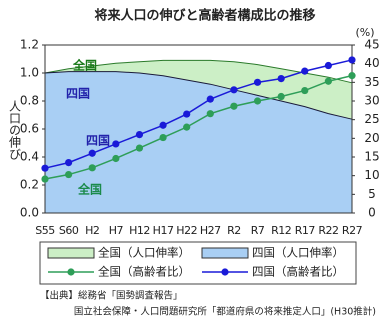 The height and width of the screenshot is (323, 390). Describe the element at coordinates (111, 296) in the screenshot. I see `source: 【出典】総務省「国勢調査報告」` at that location.